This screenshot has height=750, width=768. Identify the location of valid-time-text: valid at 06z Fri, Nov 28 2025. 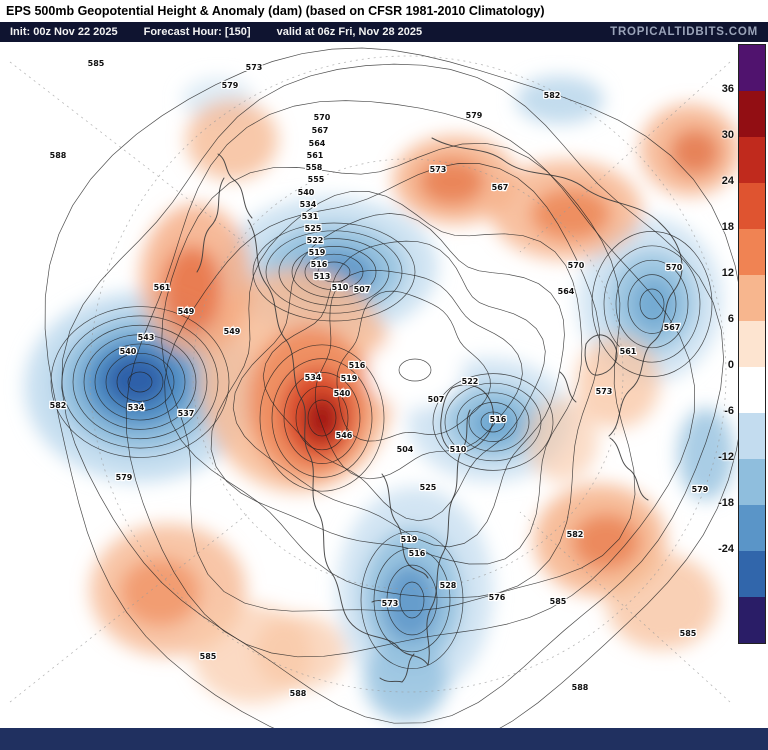
(349, 32).